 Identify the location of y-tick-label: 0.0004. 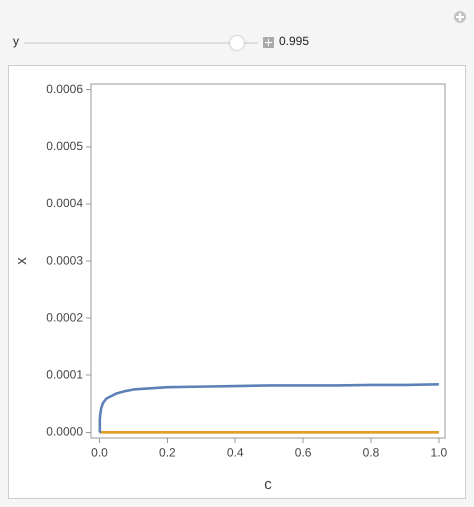
(65, 203).